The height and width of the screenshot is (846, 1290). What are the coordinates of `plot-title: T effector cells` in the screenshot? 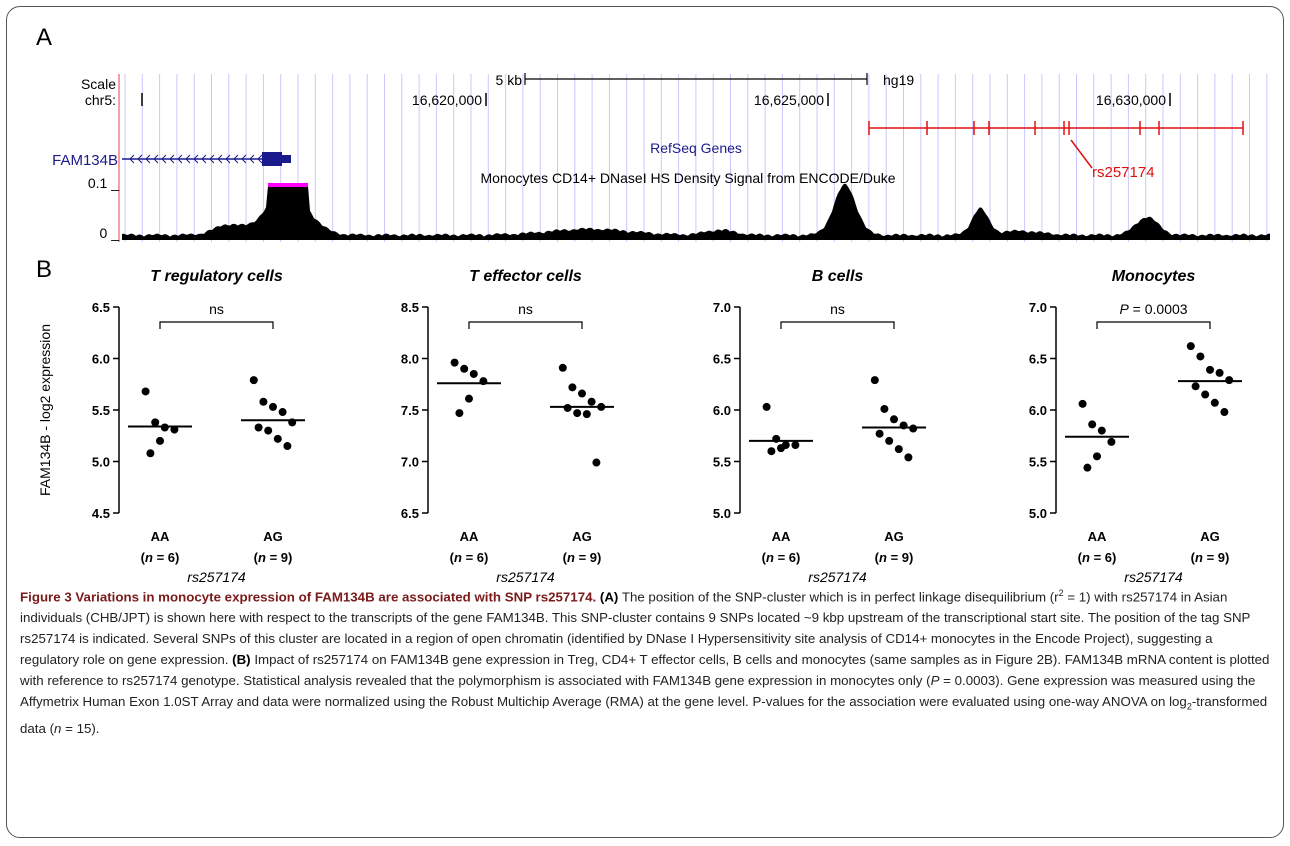 It's located at (525, 276).